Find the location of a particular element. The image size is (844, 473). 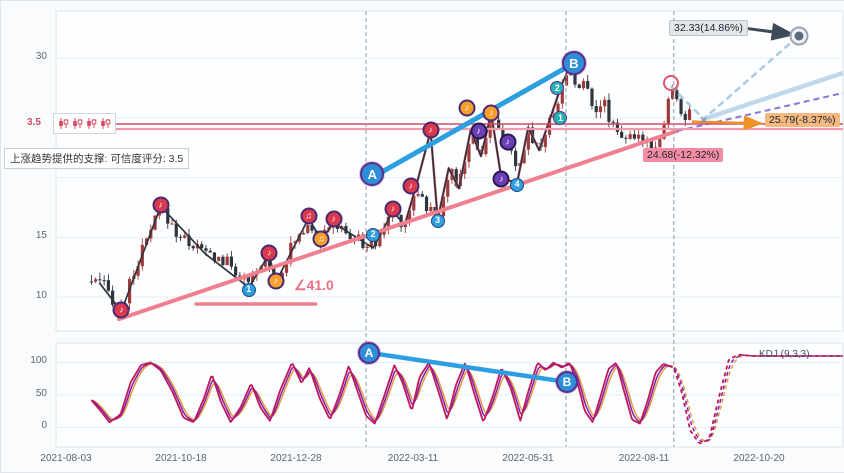

pivot-high-7: ♪ is located at coordinates (431, 130).